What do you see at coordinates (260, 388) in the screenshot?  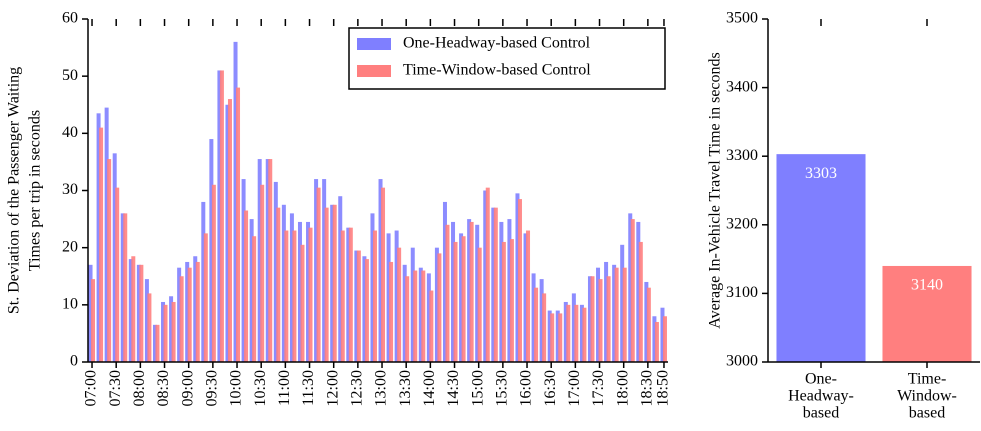 I see `x-tick-label: 10:30` at bounding box center [260, 388].